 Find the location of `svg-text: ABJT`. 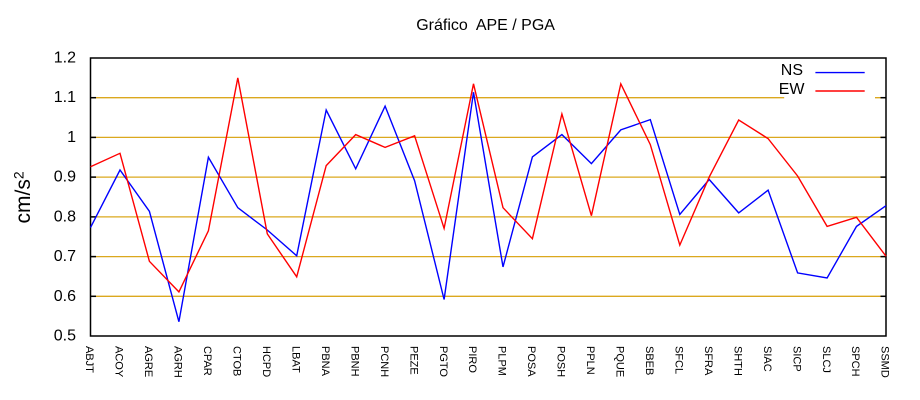

svg-text: ABJT is located at coordinates (89, 359).